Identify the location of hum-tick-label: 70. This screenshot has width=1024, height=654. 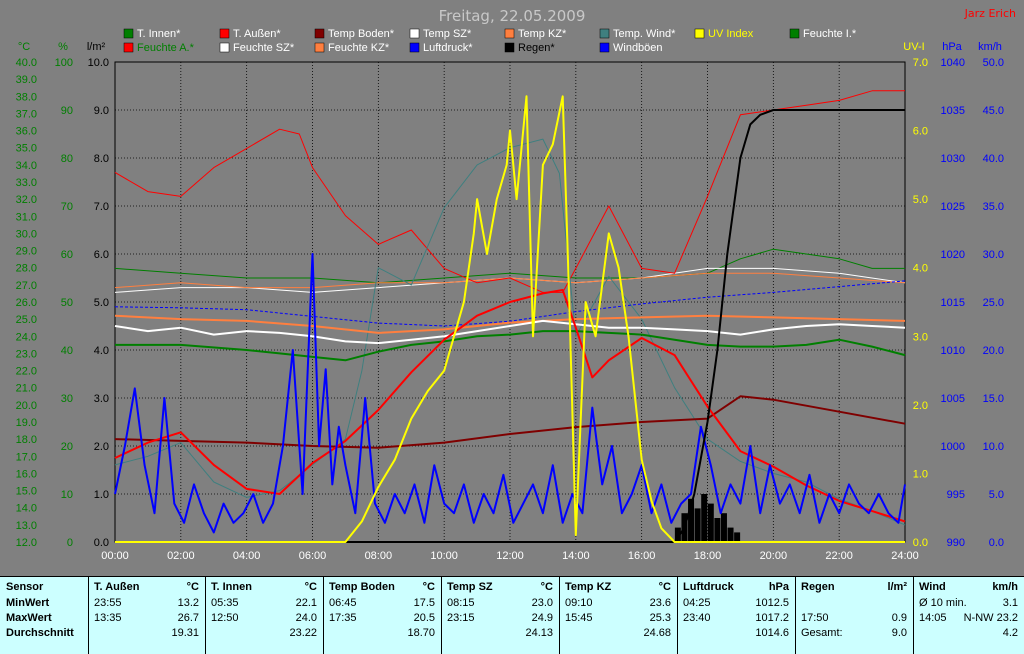
(67, 207).